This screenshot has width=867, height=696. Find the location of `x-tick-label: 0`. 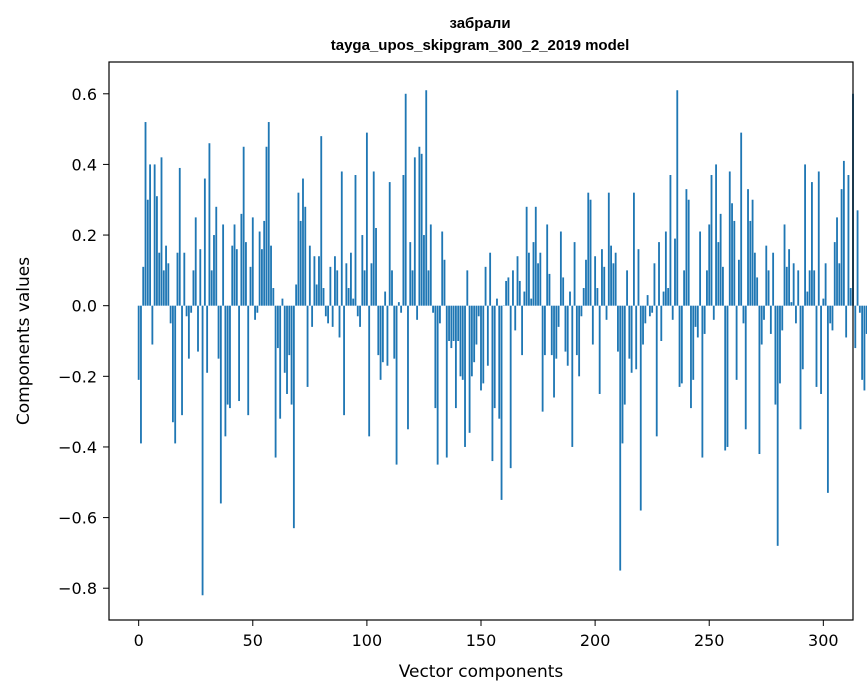

x-tick-label: 0 is located at coordinates (139, 640).